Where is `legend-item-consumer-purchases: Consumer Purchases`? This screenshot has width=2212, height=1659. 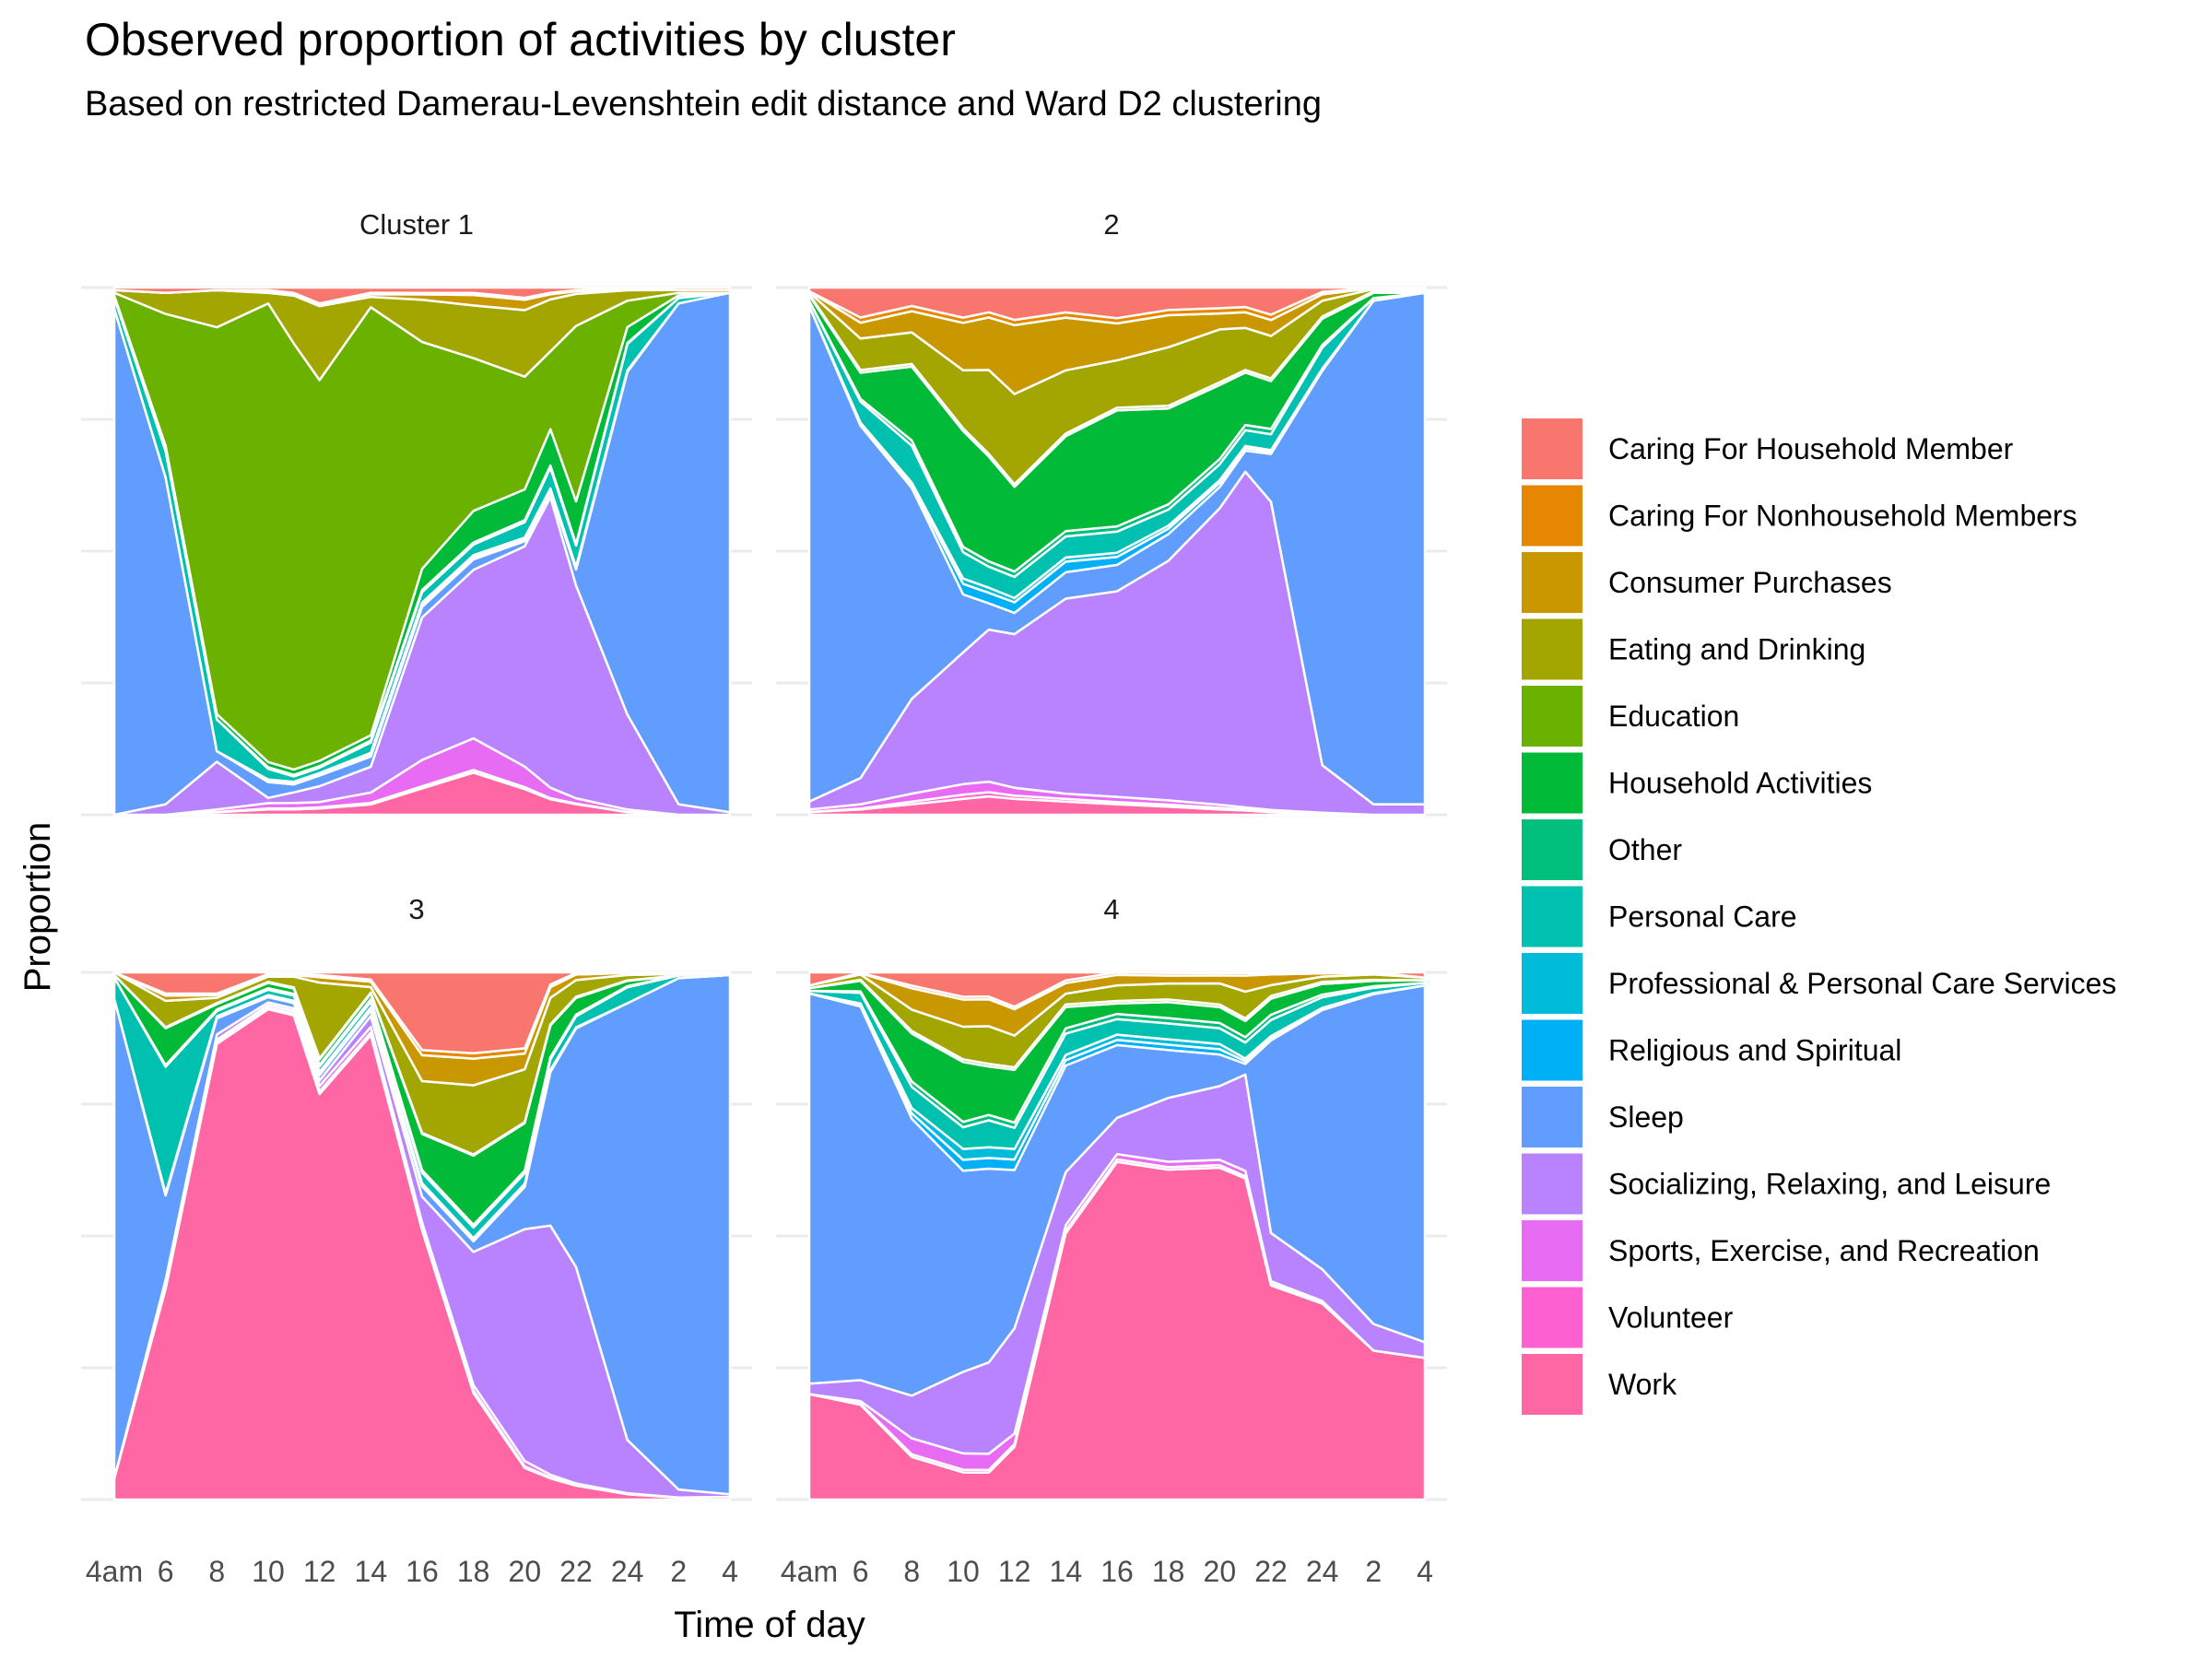
legend-item-consumer-purchases: Consumer Purchases is located at coordinates (1707, 582).